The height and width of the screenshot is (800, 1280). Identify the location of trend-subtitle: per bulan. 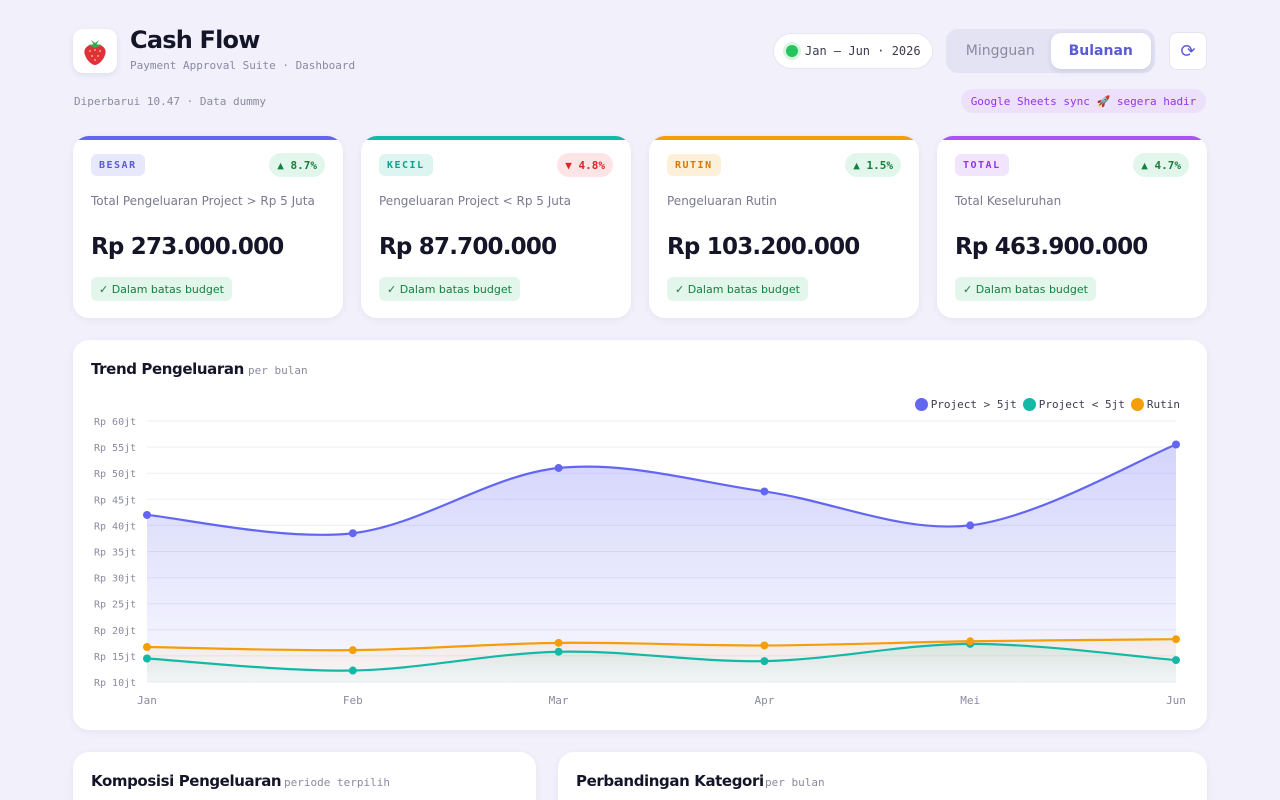
(278, 370).